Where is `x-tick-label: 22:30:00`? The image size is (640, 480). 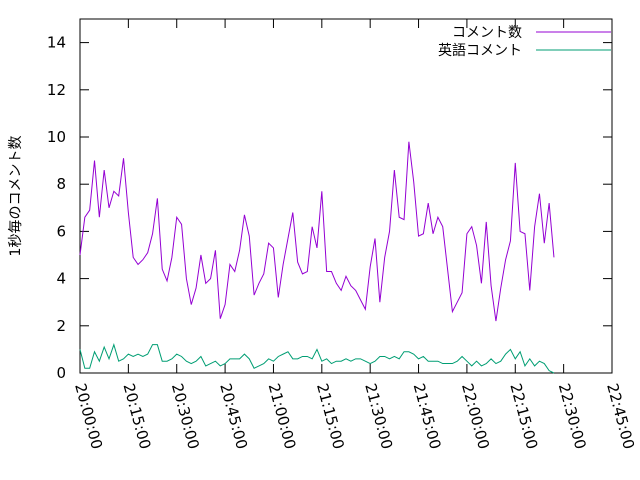 x-tick-label: 22:30:00 is located at coordinates (572, 416).